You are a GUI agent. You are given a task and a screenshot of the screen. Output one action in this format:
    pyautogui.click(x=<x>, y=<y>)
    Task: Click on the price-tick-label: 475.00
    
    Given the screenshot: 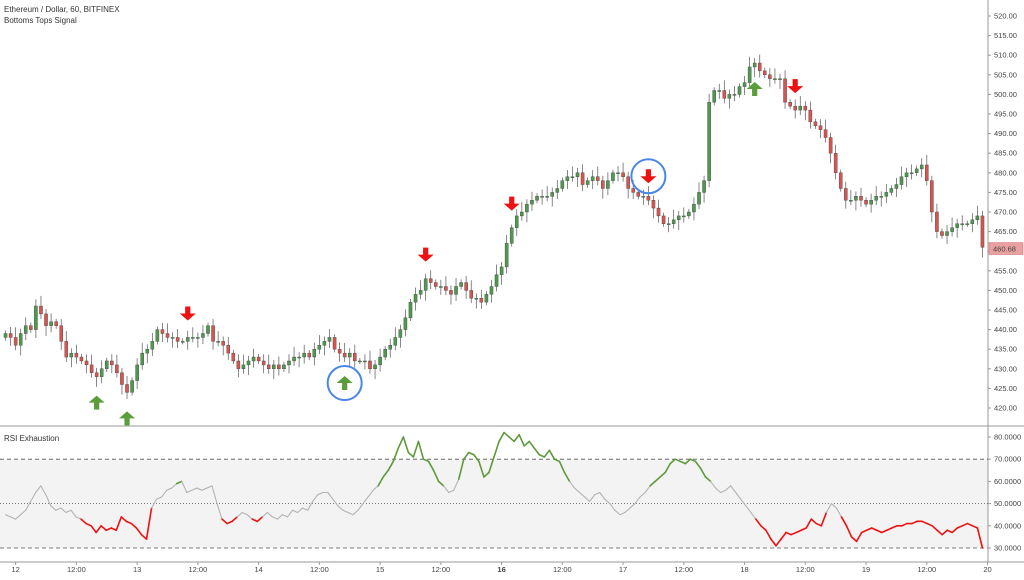 What is the action you would take?
    pyautogui.click(x=1005, y=192)
    